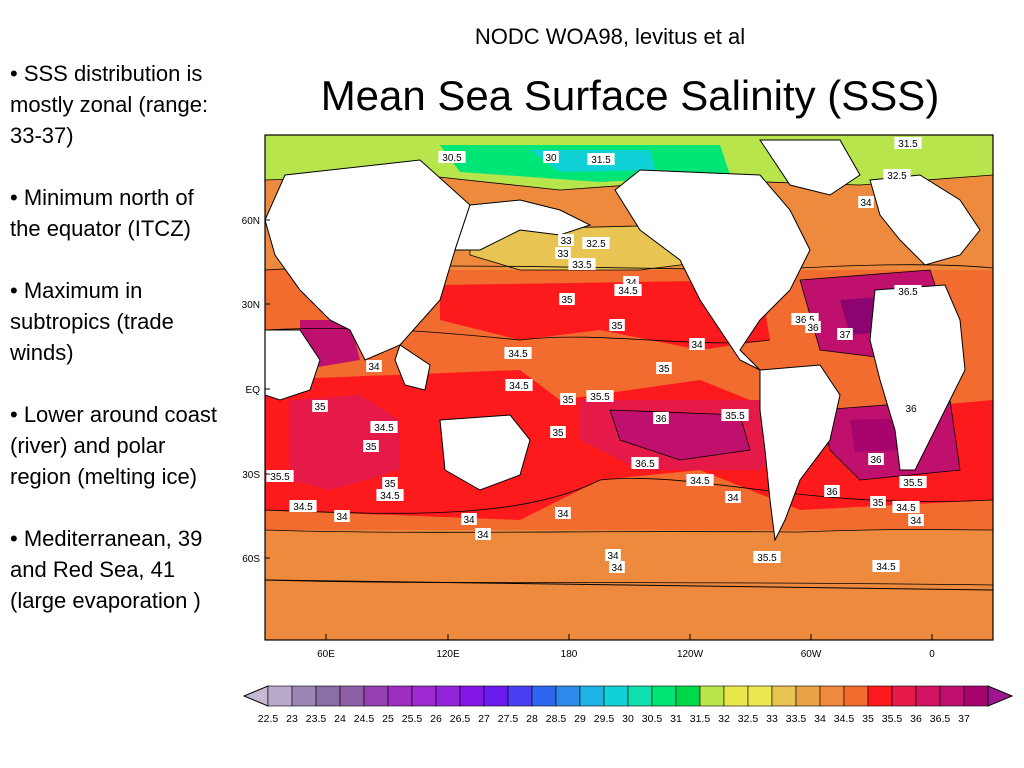  What do you see at coordinates (868, 719) in the screenshot?
I see `colorbar-label: 35` at bounding box center [868, 719].